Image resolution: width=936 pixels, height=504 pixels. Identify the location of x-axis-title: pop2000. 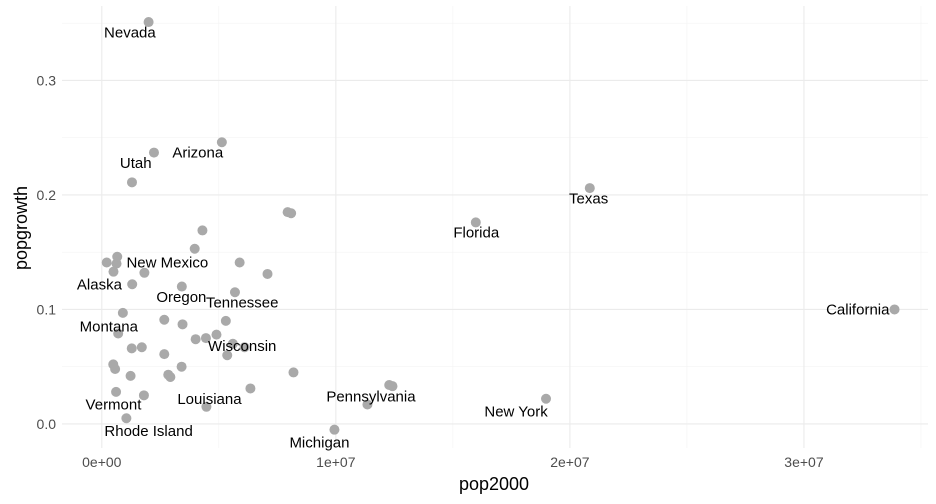
(494, 484).